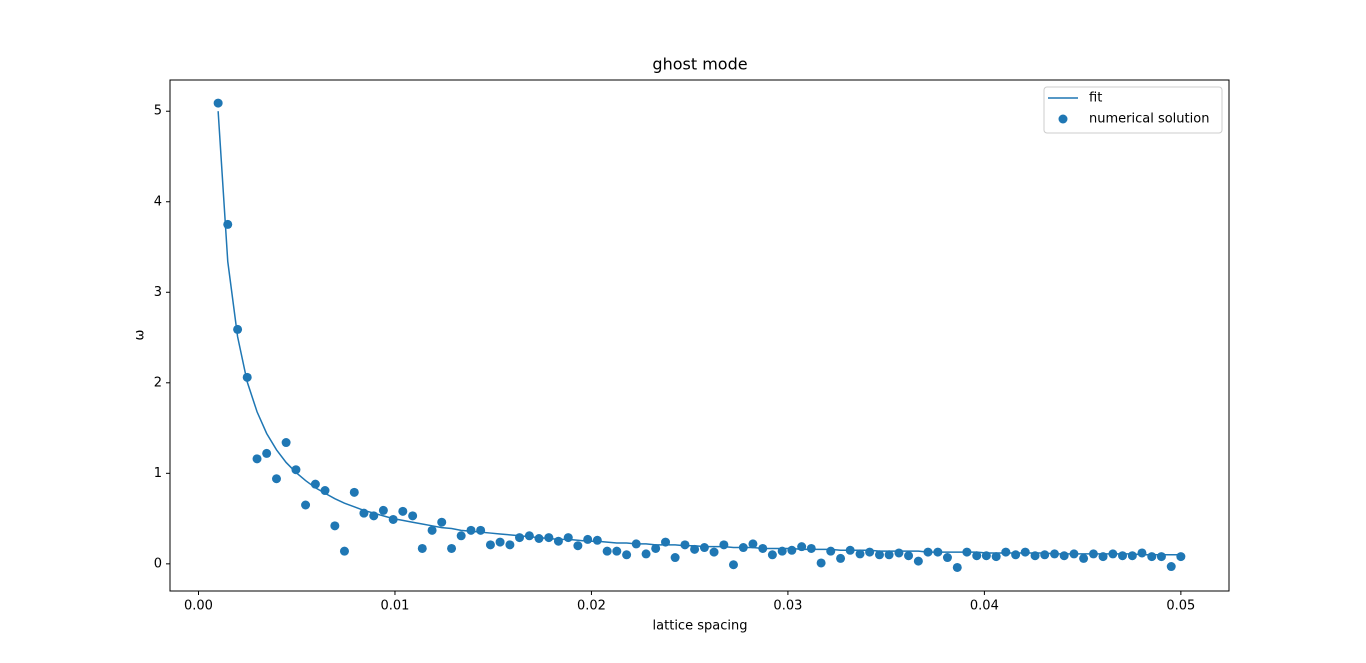  I want to click on y-tick-label: 3, so click(158, 292).